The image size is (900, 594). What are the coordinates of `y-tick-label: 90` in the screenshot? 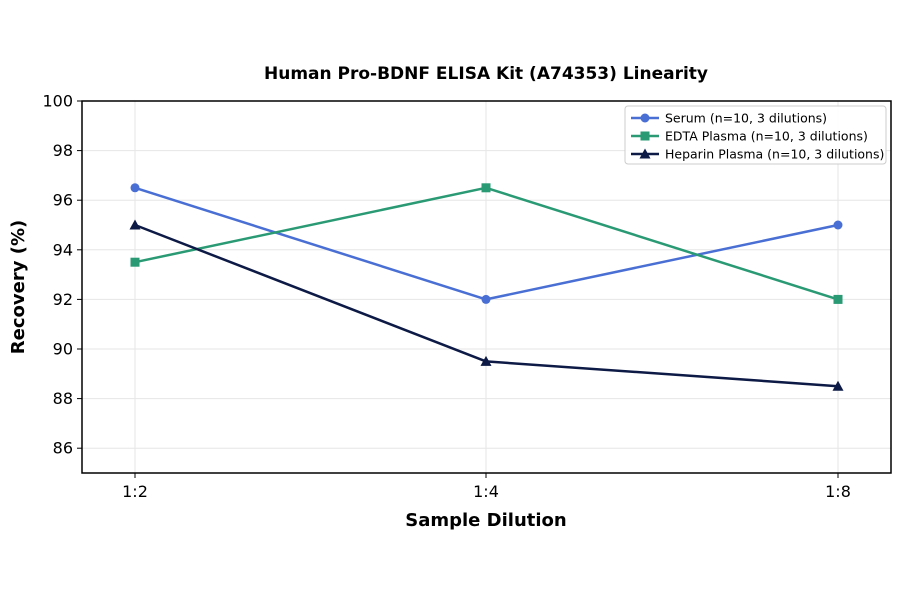 It's located at (63, 349).